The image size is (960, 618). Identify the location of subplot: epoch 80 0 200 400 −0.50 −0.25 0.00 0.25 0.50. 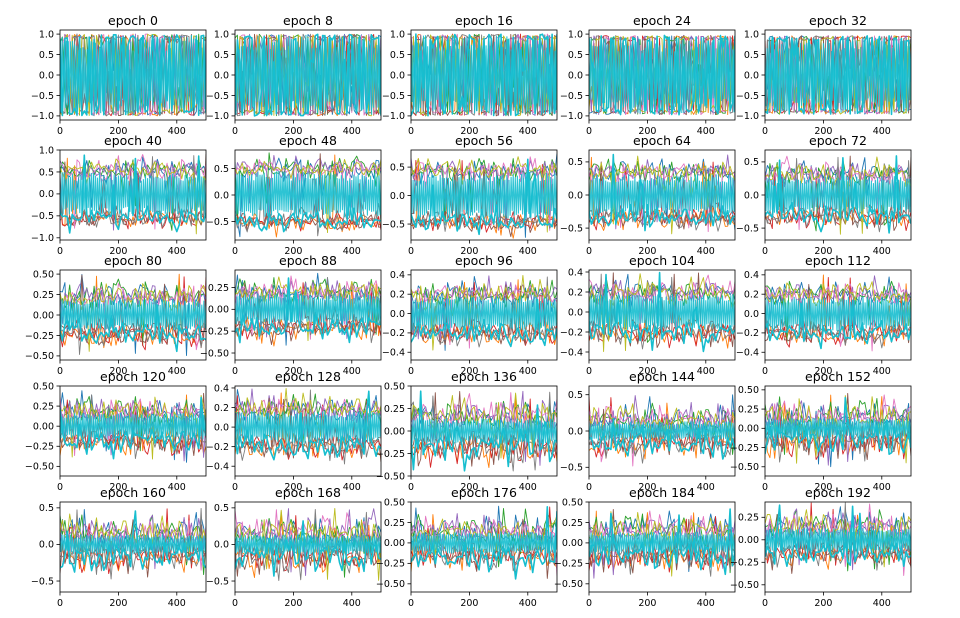
(116, 315).